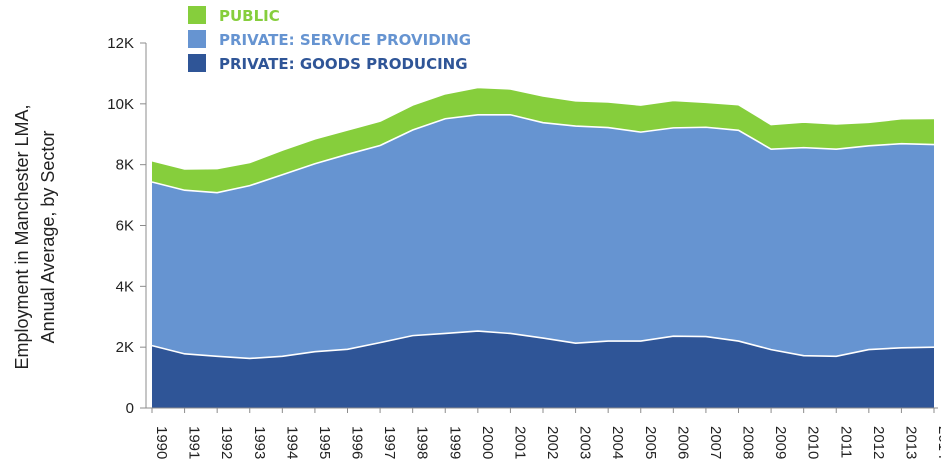 The width and height of the screenshot is (941, 470). Describe the element at coordinates (845, 442) in the screenshot. I see `x-tick-label: 2011` at that location.